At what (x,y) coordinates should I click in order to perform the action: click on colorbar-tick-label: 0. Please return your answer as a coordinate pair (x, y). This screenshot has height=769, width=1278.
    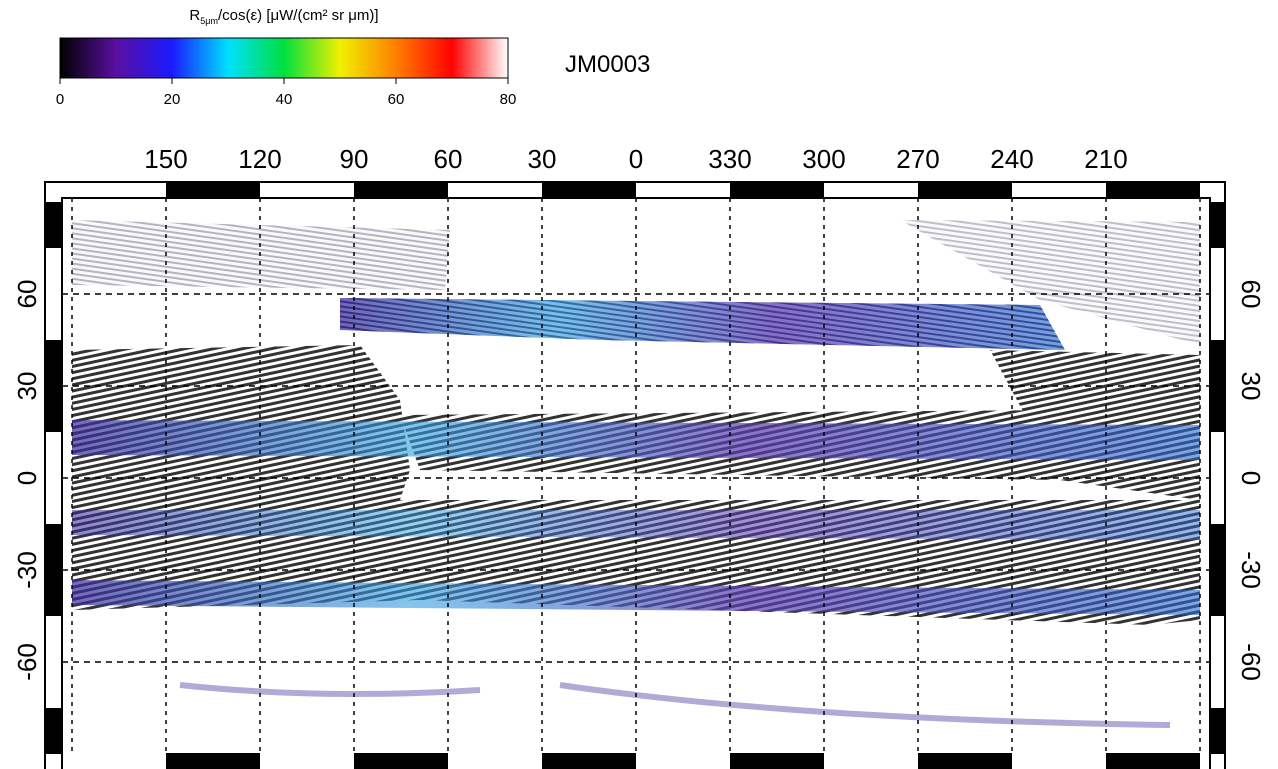
    Looking at the image, I should click on (60, 99).